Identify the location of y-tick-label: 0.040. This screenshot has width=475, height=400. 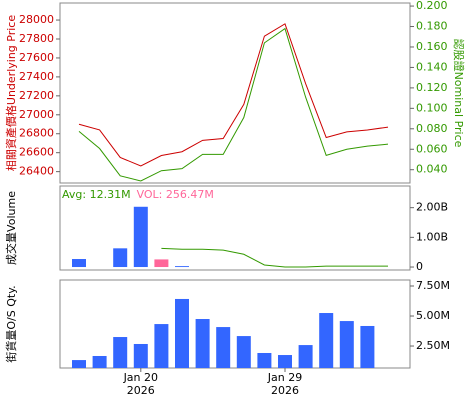
(432, 169).